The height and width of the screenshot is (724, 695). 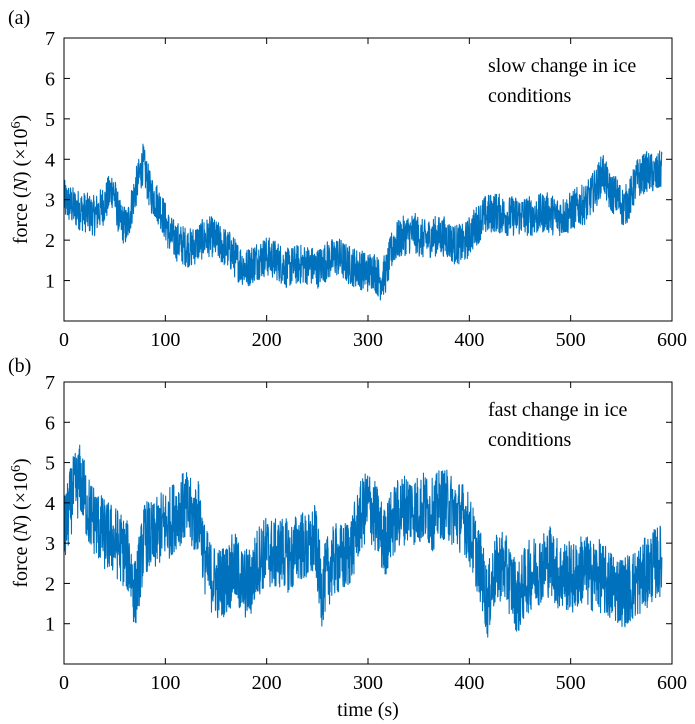 What do you see at coordinates (19, 18) in the screenshot?
I see `panel-label: (a)` at bounding box center [19, 18].